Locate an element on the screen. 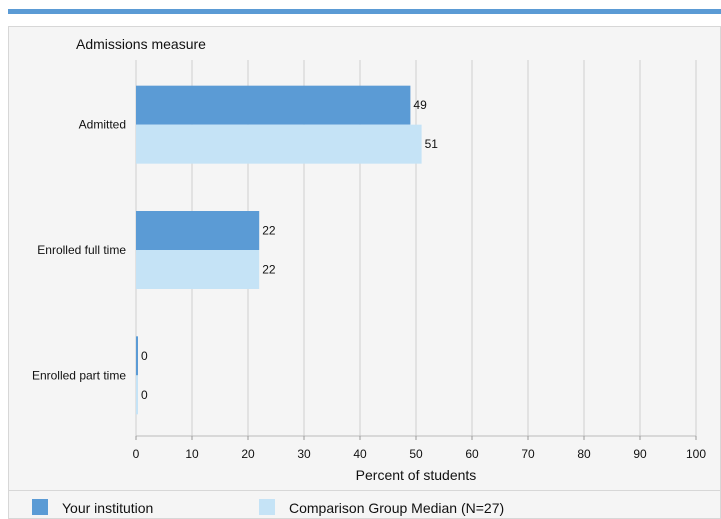 The image size is (721, 519). top-accent-rule is located at coordinates (364, 11).